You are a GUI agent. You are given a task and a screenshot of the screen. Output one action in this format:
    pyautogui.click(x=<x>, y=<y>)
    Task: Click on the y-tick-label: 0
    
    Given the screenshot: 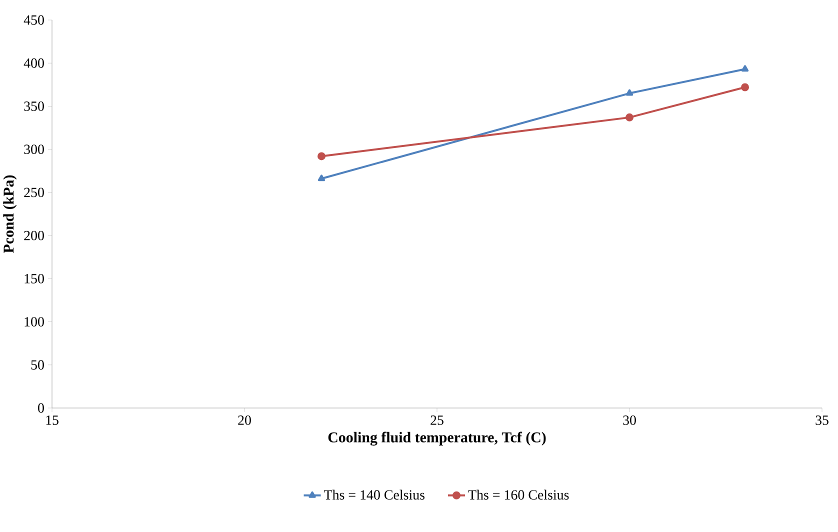 What is the action you would take?
    pyautogui.click(x=41, y=408)
    